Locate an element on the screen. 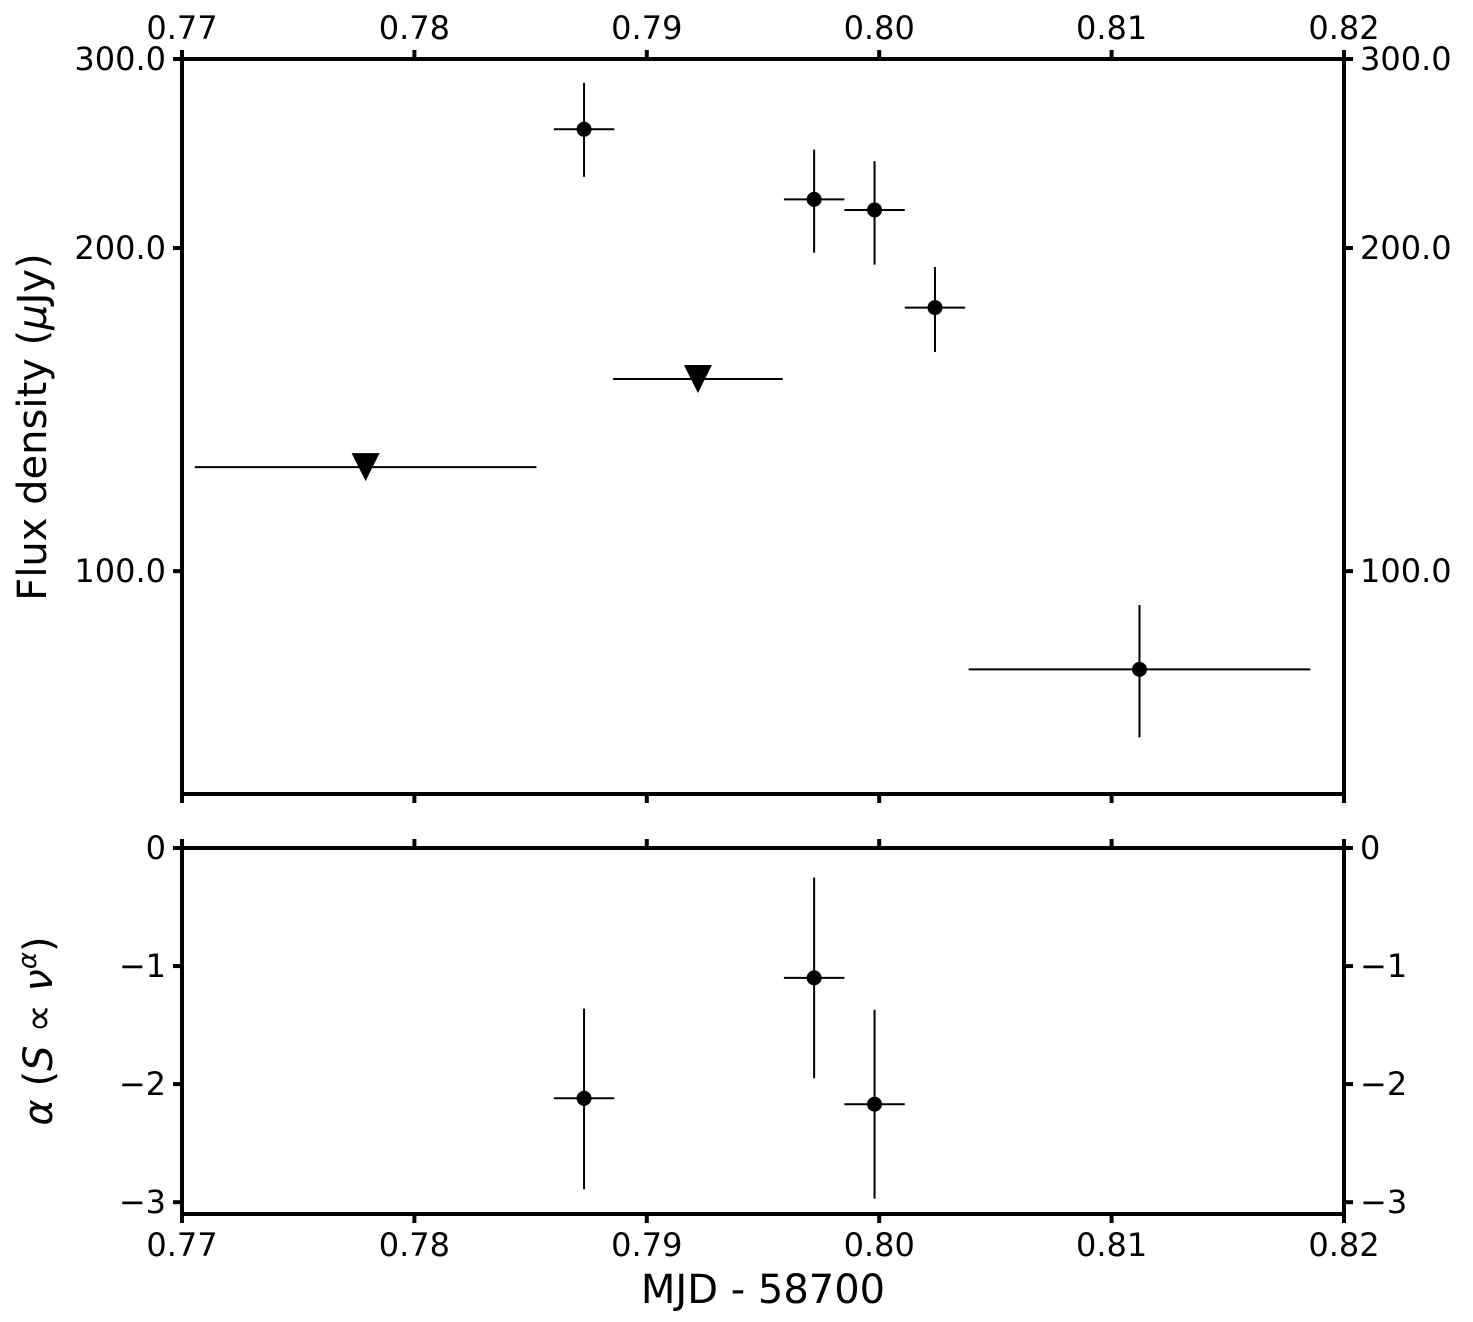  top-y-tick-label-right: 300.0 is located at coordinates (1406, 59).